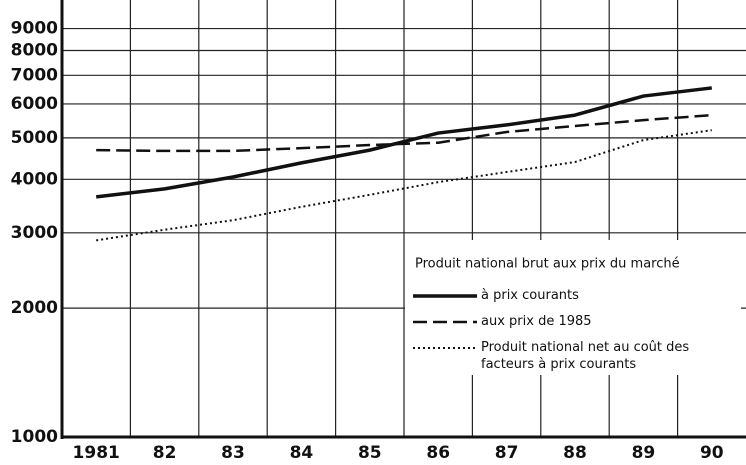 This screenshot has height=465, width=746. What do you see at coordinates (34, 308) in the screenshot?
I see `y-tick-label: 2000` at bounding box center [34, 308].